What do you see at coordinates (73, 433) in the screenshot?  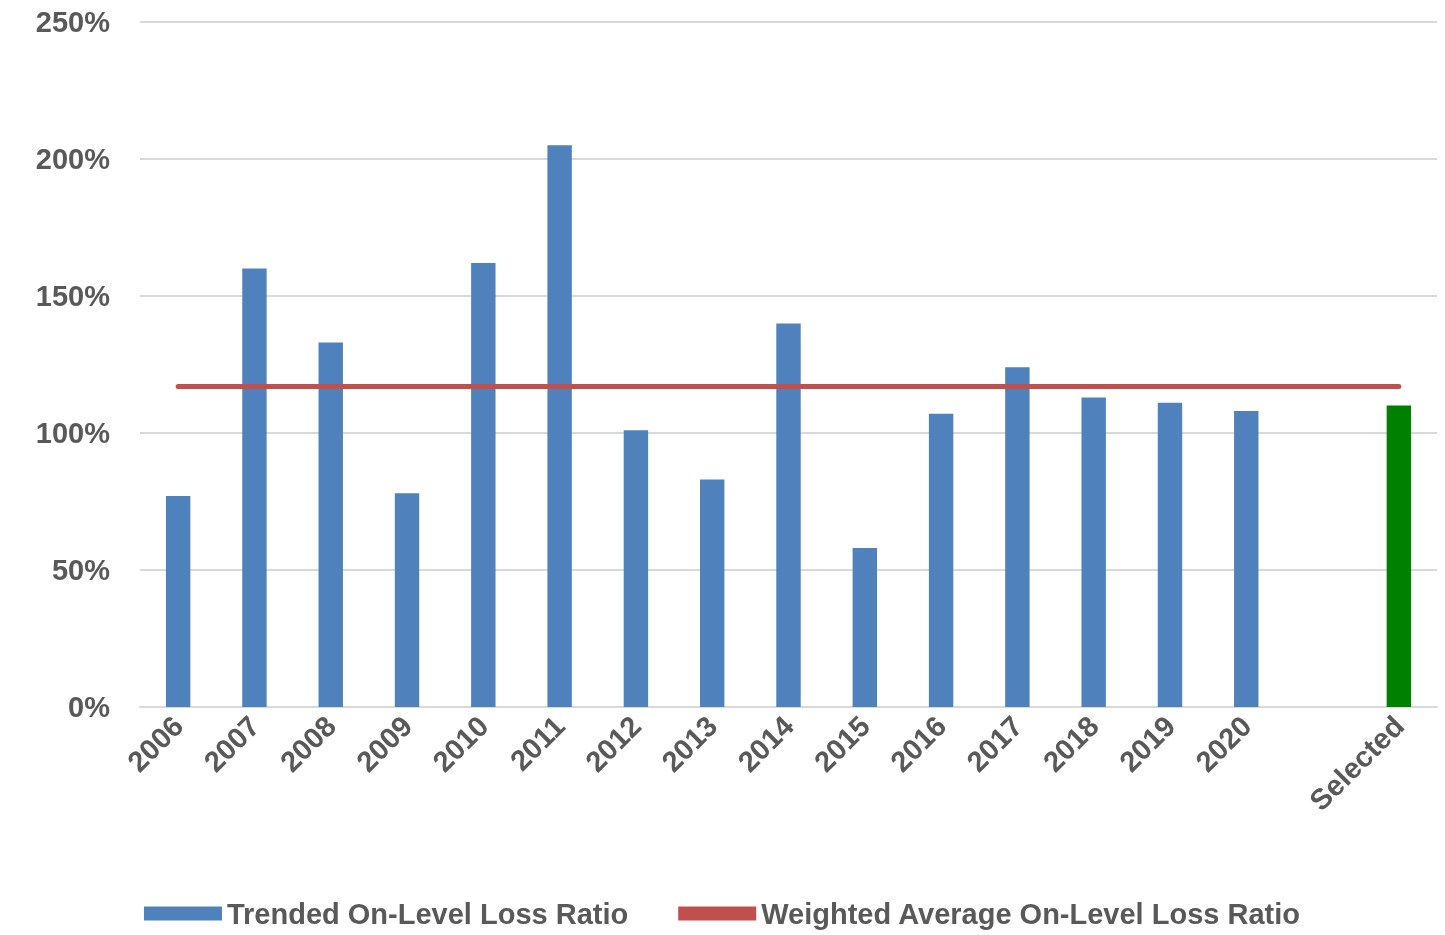 I see `y-tick-label: 100%` at bounding box center [73, 433].